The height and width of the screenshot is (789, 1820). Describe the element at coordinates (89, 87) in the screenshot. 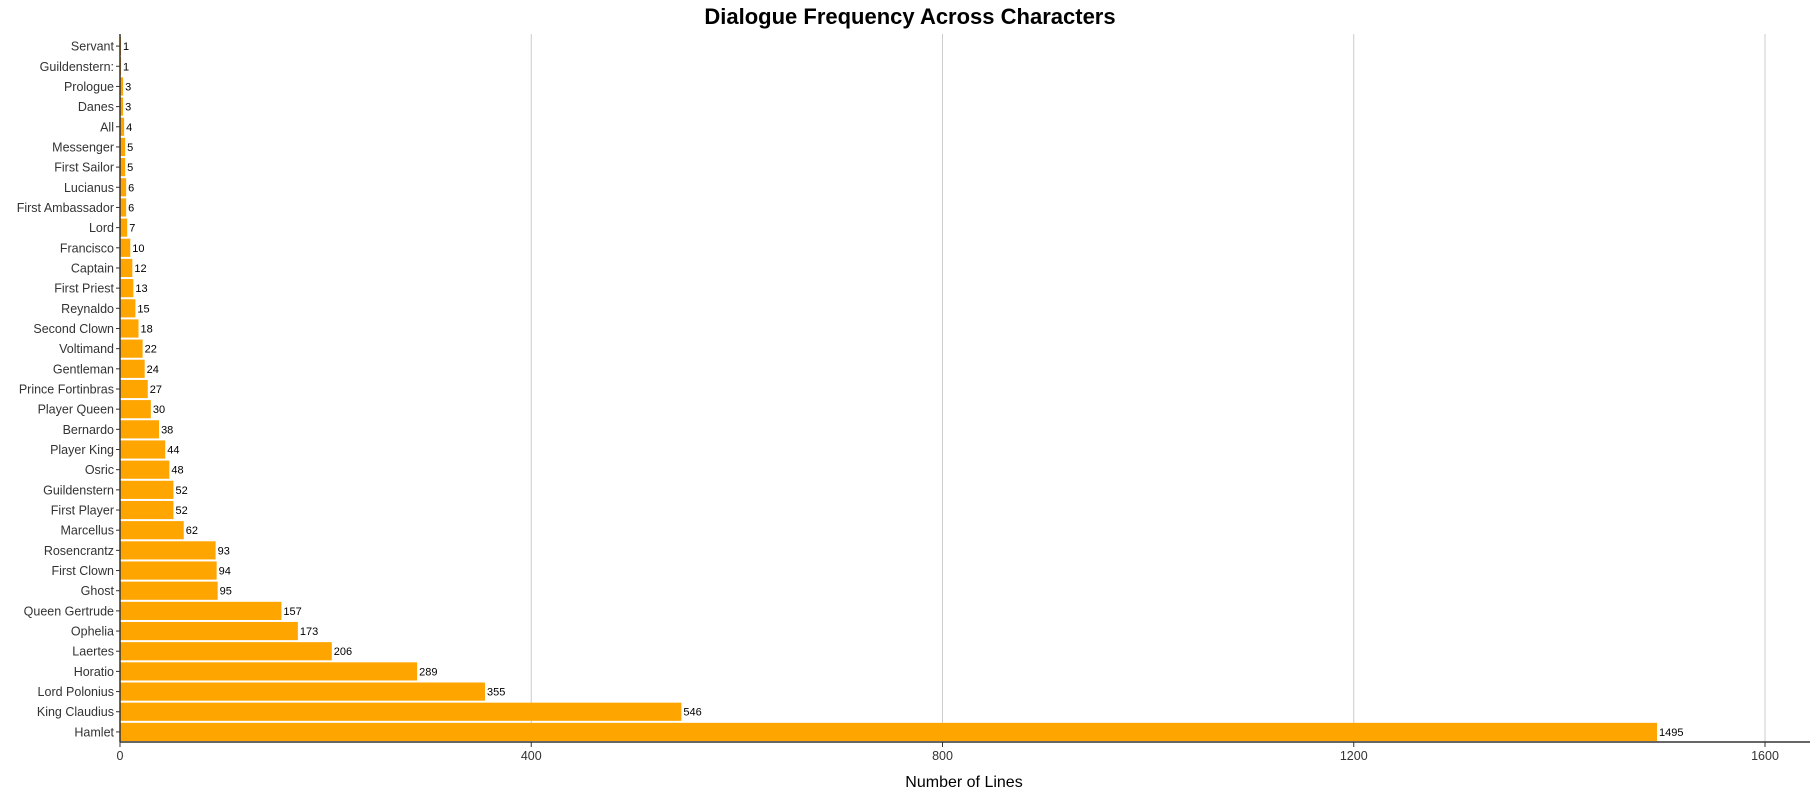

I see `category-label: Prologue` at that location.